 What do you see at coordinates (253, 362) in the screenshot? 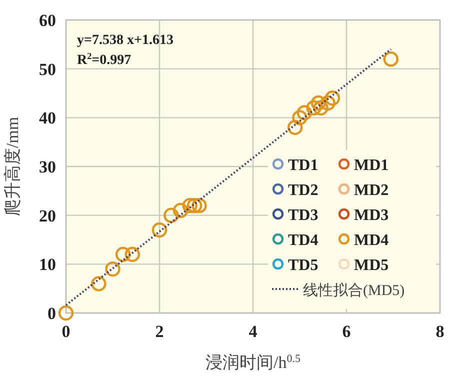
I see `x-axis-title: 浸润时间/h$^{0.5}$` at bounding box center [253, 362].